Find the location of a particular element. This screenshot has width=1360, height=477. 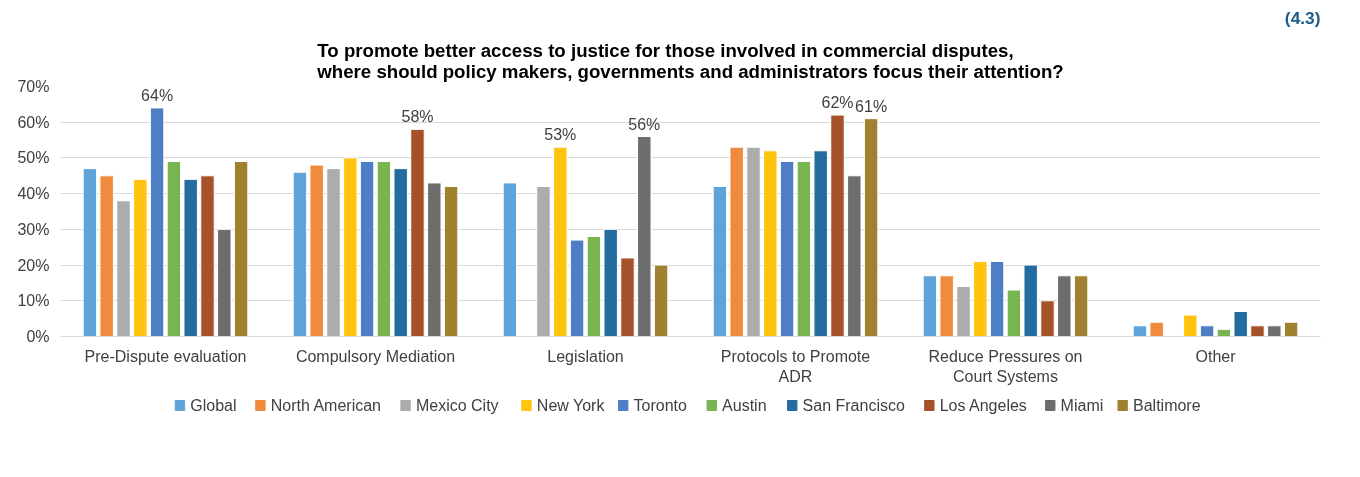

chart-title: To promote better access to justice for those involved in commercial disputes, where should policy makers, governments and administrators focus their attention? is located at coordinates (690, 60).